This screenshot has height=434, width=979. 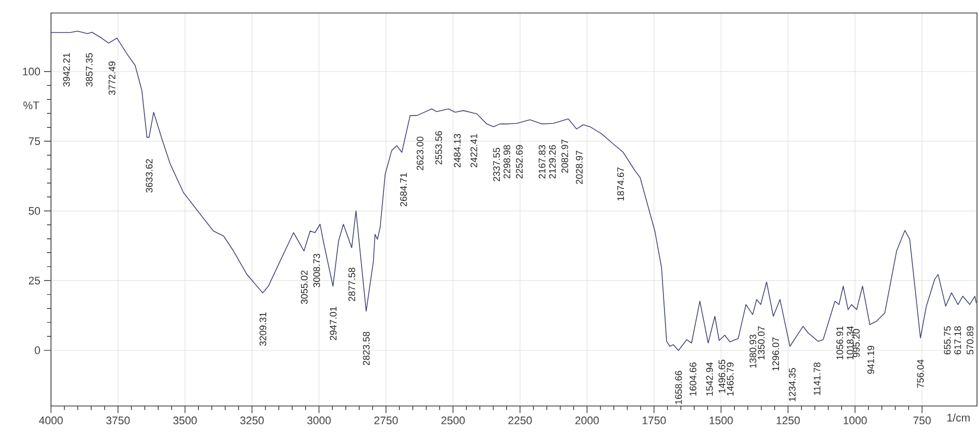 What do you see at coordinates (654, 420) in the screenshot?
I see `x-tick-label: 1750` at bounding box center [654, 420].